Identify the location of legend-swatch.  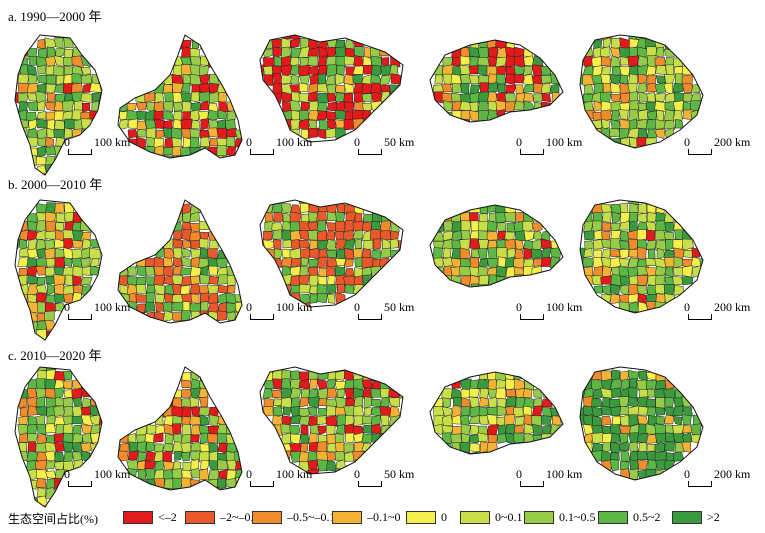
(613, 517).